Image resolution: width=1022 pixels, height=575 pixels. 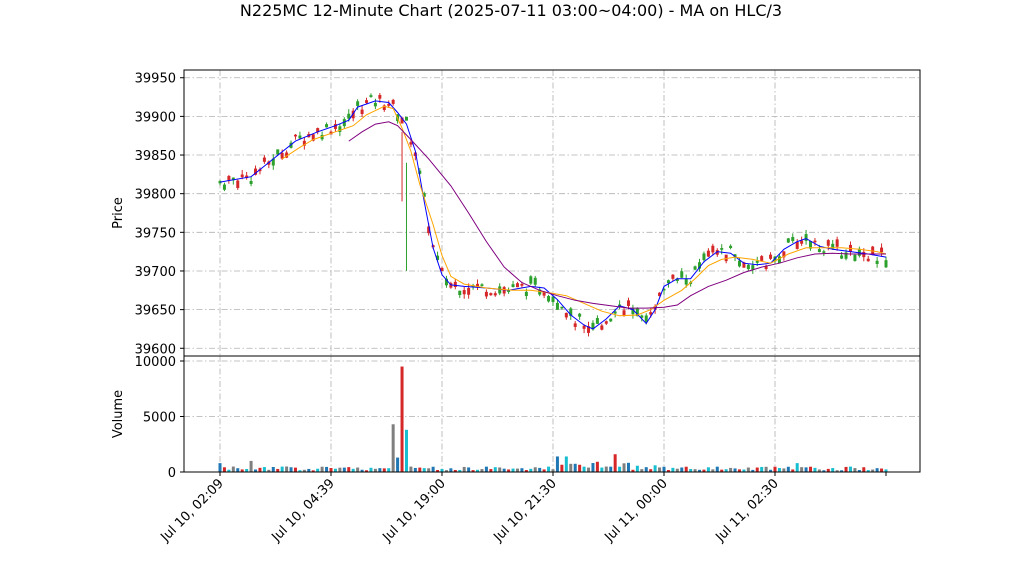 What do you see at coordinates (159, 418) in the screenshot?
I see `volume-tick-label: 5000` at bounding box center [159, 418].